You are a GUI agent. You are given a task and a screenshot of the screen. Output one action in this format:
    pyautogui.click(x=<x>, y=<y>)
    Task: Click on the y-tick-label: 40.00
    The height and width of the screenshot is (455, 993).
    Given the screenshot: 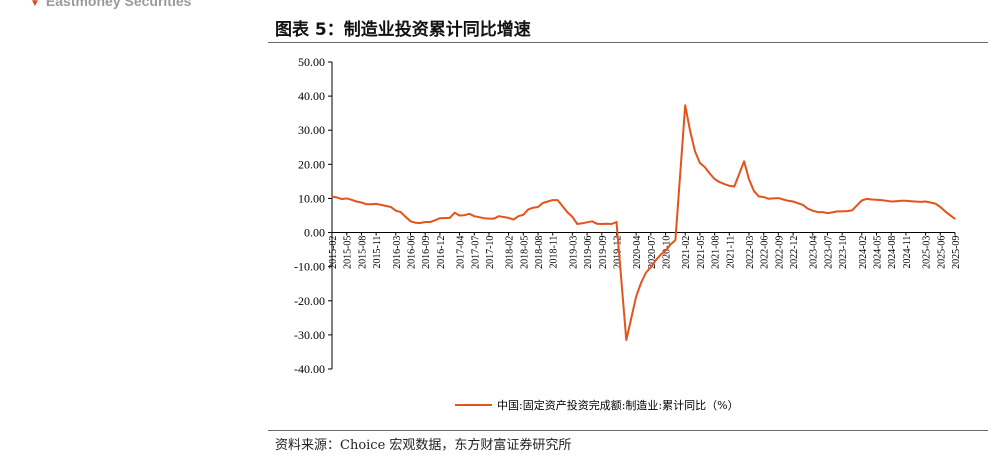 What is the action you would take?
    pyautogui.click(x=311, y=96)
    